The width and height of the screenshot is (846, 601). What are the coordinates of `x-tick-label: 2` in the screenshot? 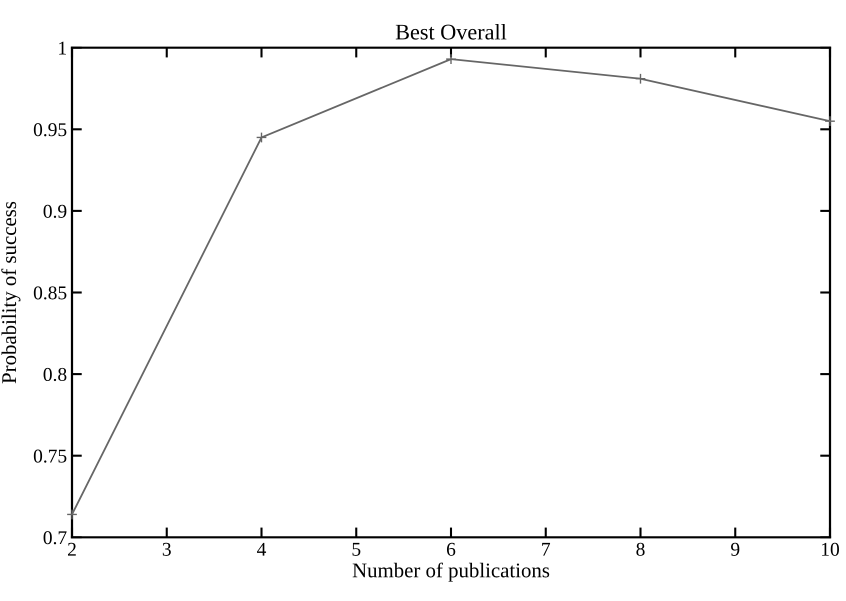 It's located at (72, 549).